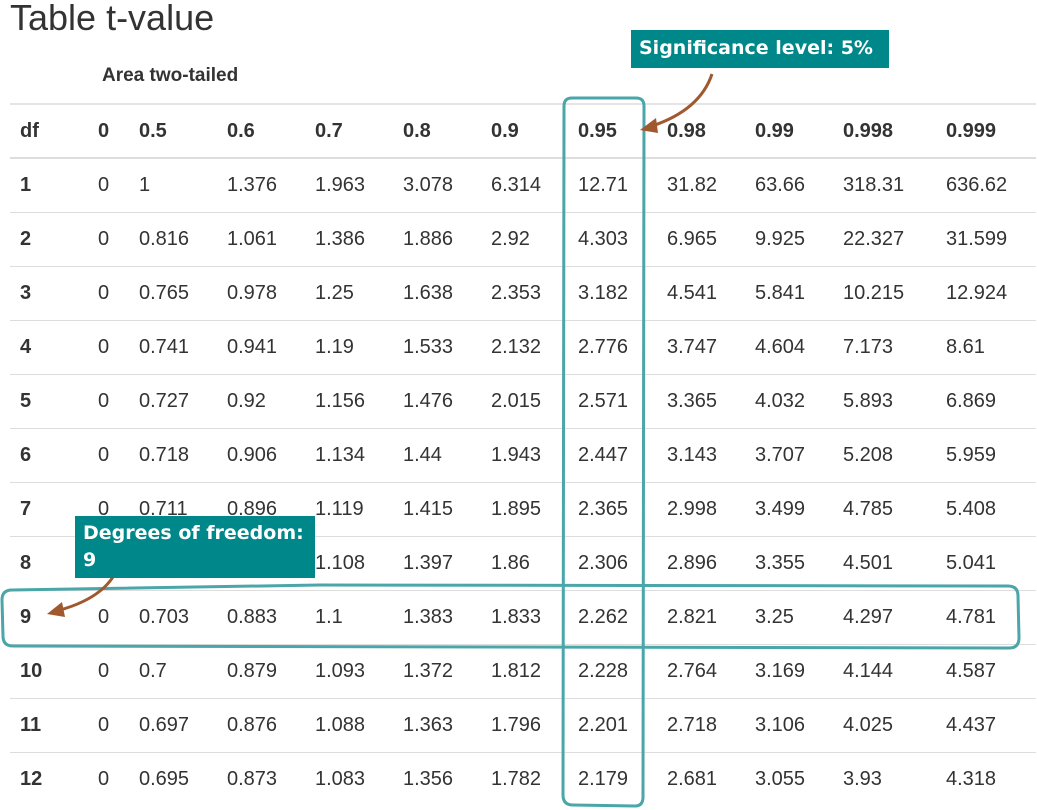 The height and width of the screenshot is (810, 1037). Describe the element at coordinates (701, 724) in the screenshot. I see `table-cell: 2.718` at that location.